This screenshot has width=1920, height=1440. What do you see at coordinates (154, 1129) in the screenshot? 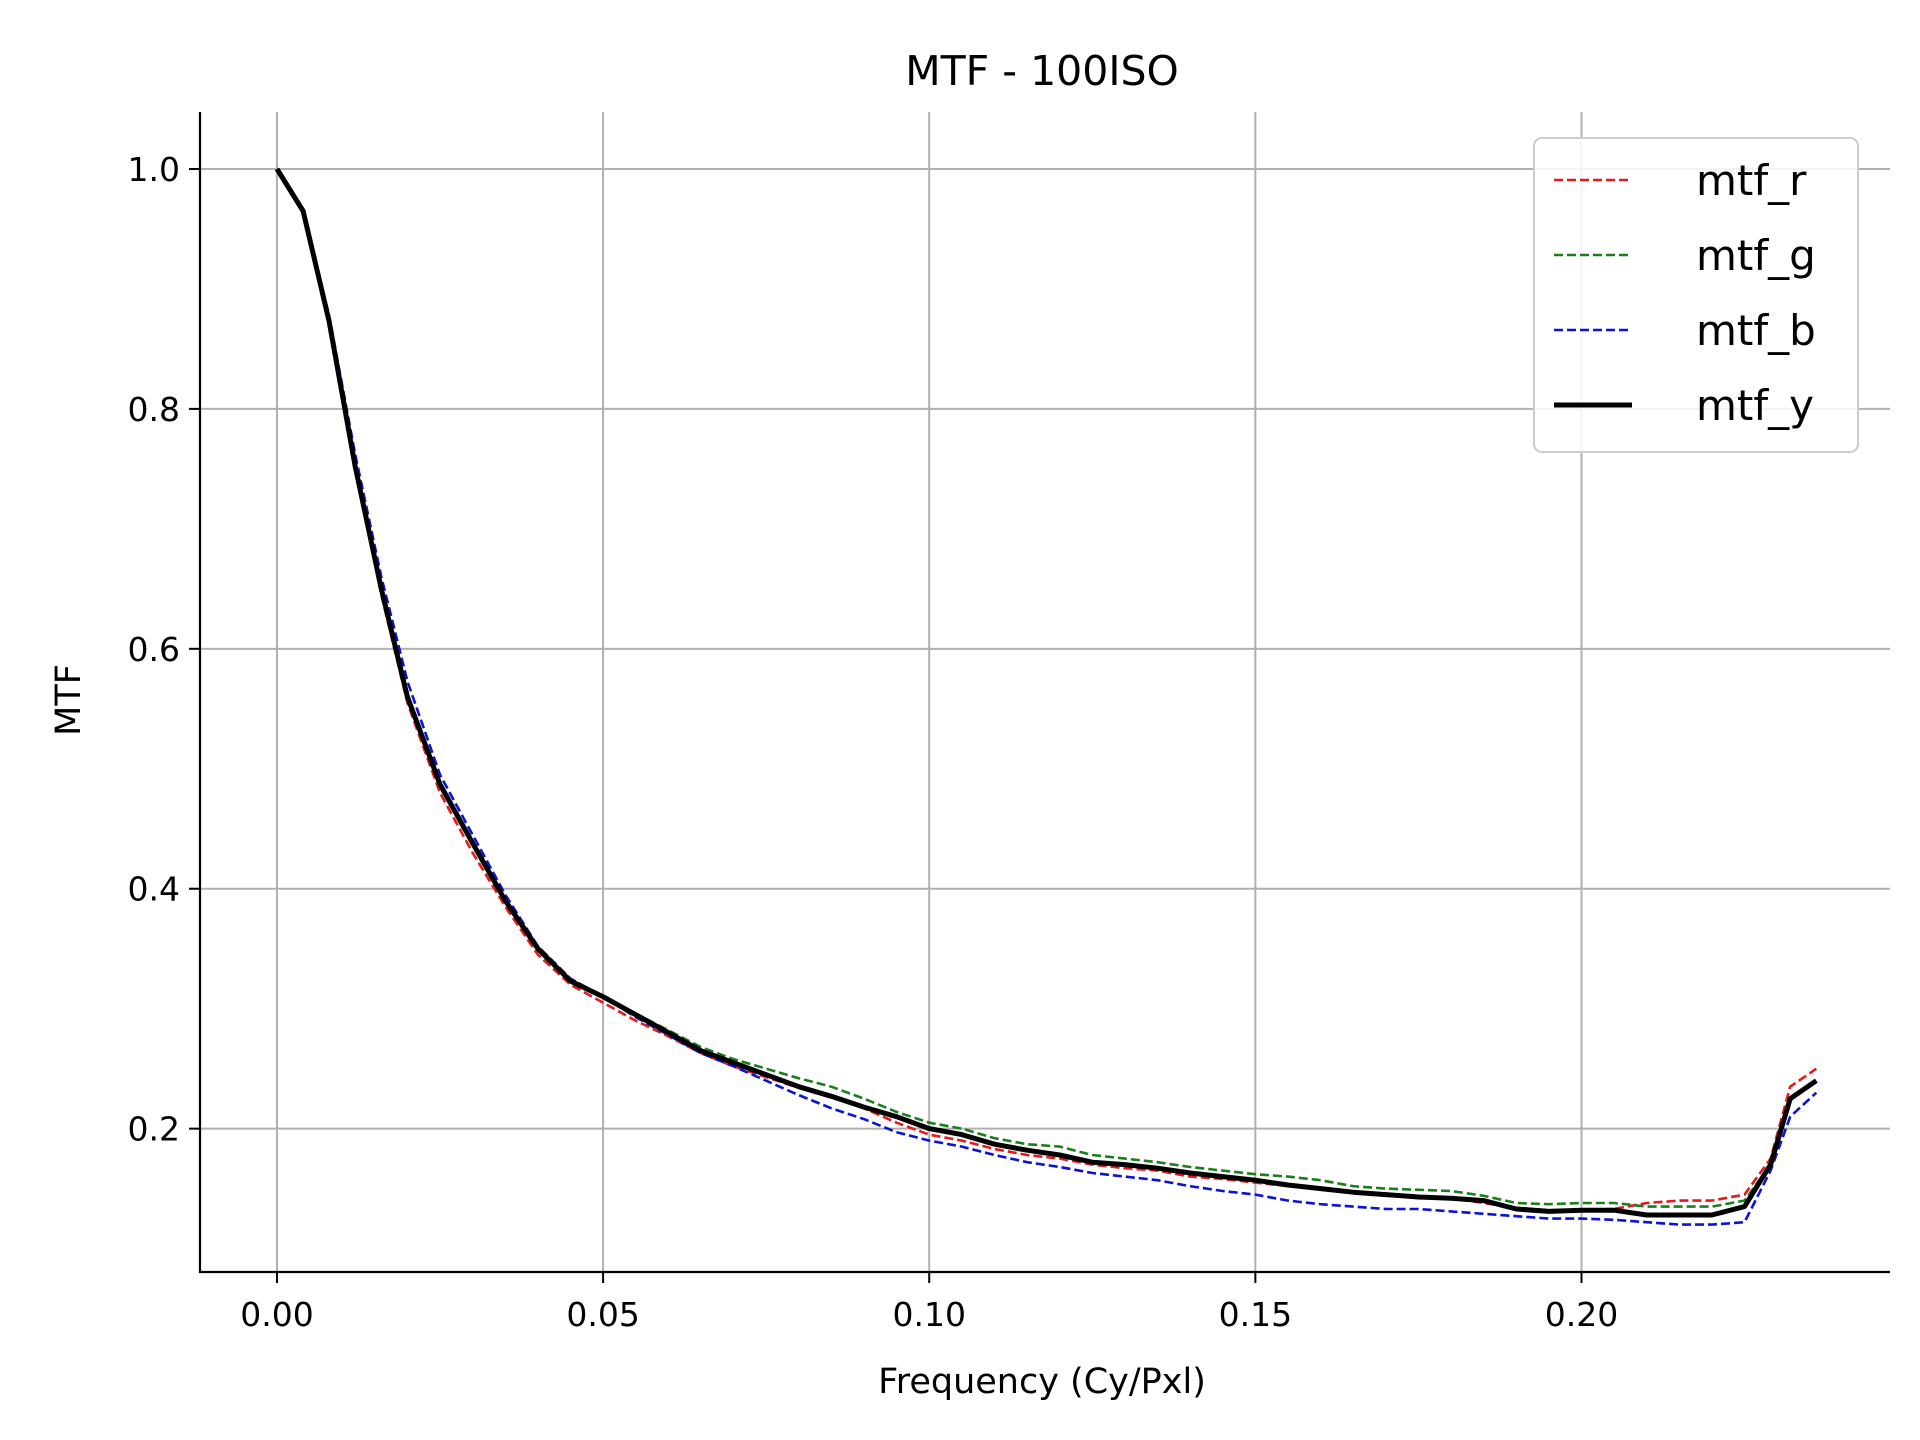
I see `y-tick-label: 0.2` at bounding box center [154, 1129].